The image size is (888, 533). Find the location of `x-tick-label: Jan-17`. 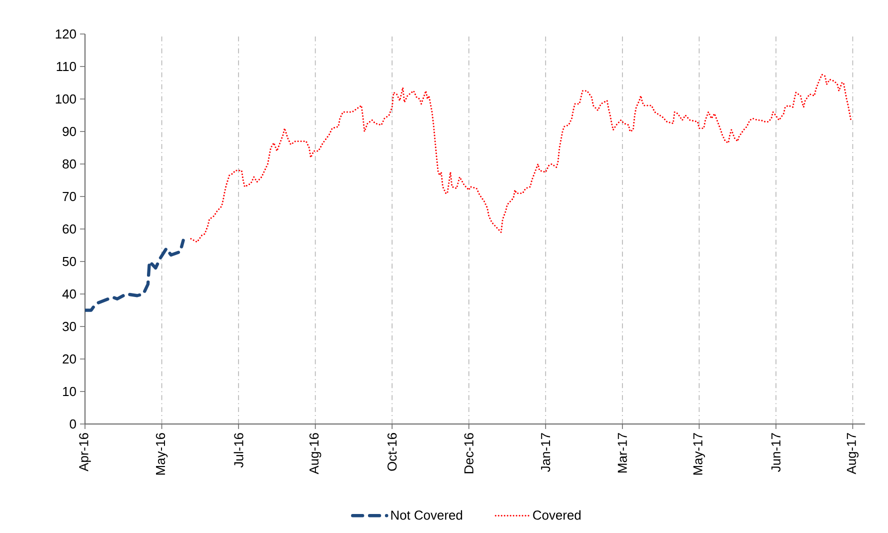

x-tick-label: Jan-17 is located at coordinates (545, 452).